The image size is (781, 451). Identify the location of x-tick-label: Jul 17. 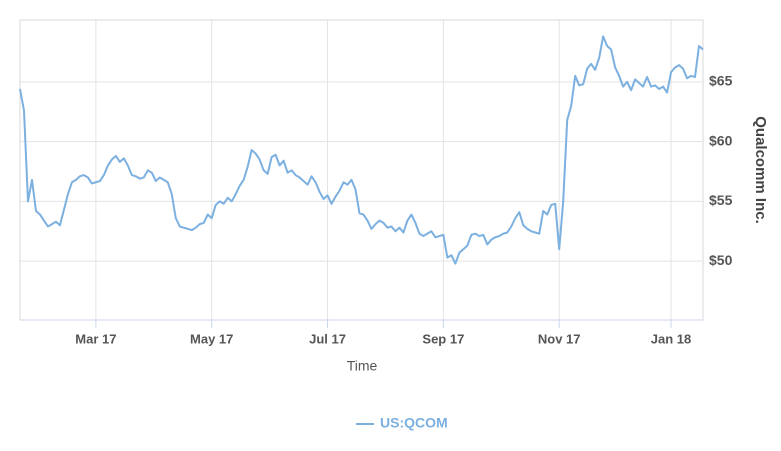
(327, 338).